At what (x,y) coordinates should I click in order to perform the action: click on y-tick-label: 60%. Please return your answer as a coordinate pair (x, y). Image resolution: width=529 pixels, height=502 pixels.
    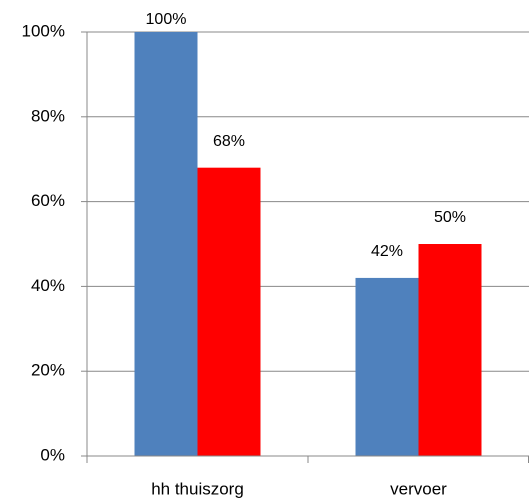
    Looking at the image, I should click on (48, 200).